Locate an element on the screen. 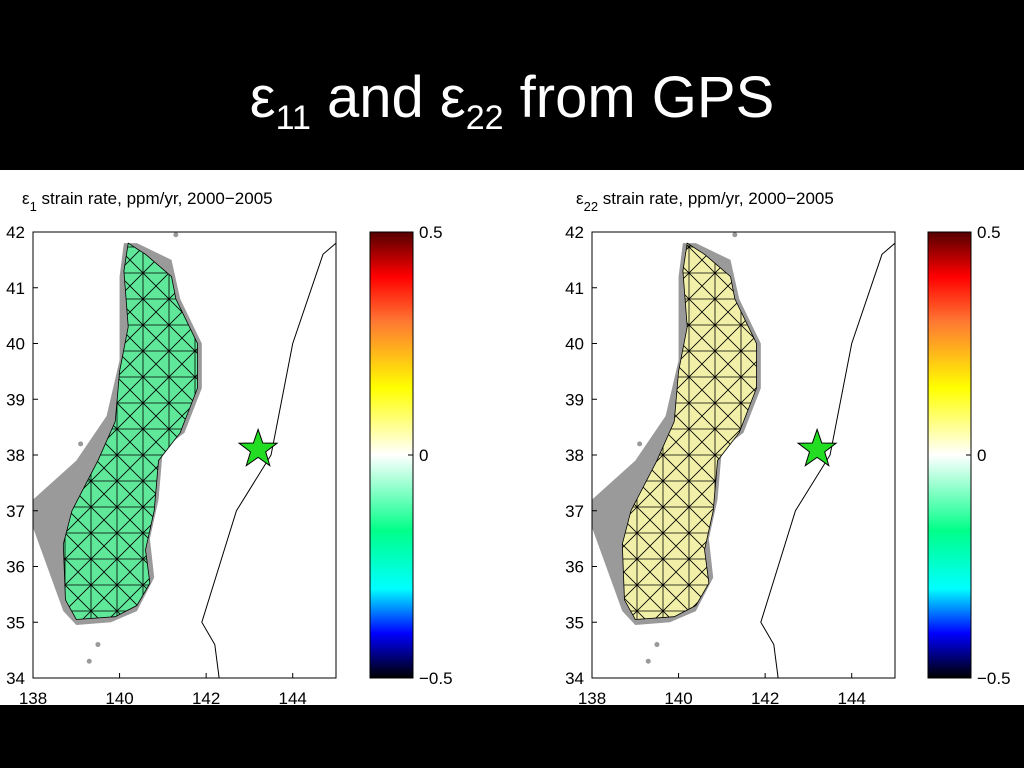 This screenshot has height=768, width=1024. title-subscript-2: 22 is located at coordinates (484, 118).